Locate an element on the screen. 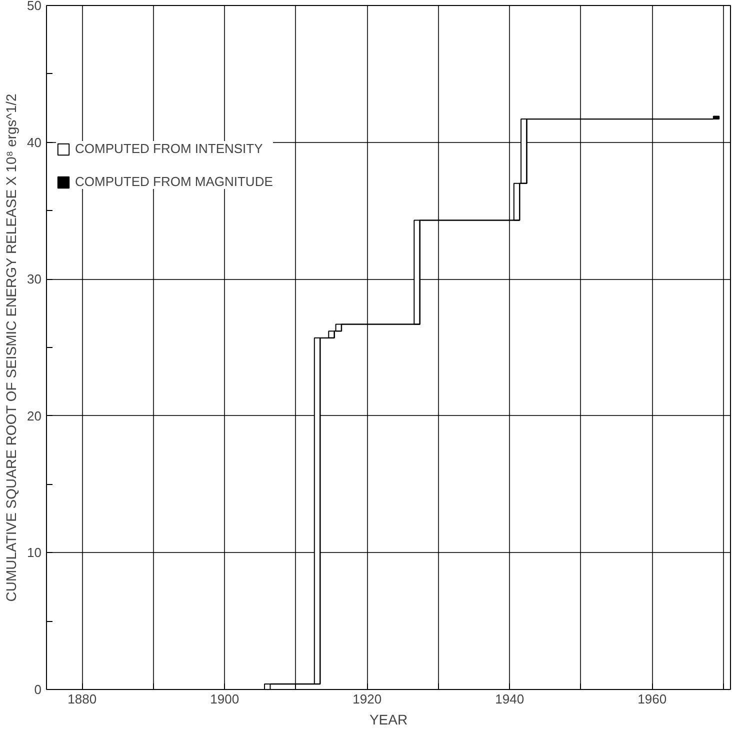 This screenshot has height=738, width=742. x-axis-title: YEAR is located at coordinates (388, 720).